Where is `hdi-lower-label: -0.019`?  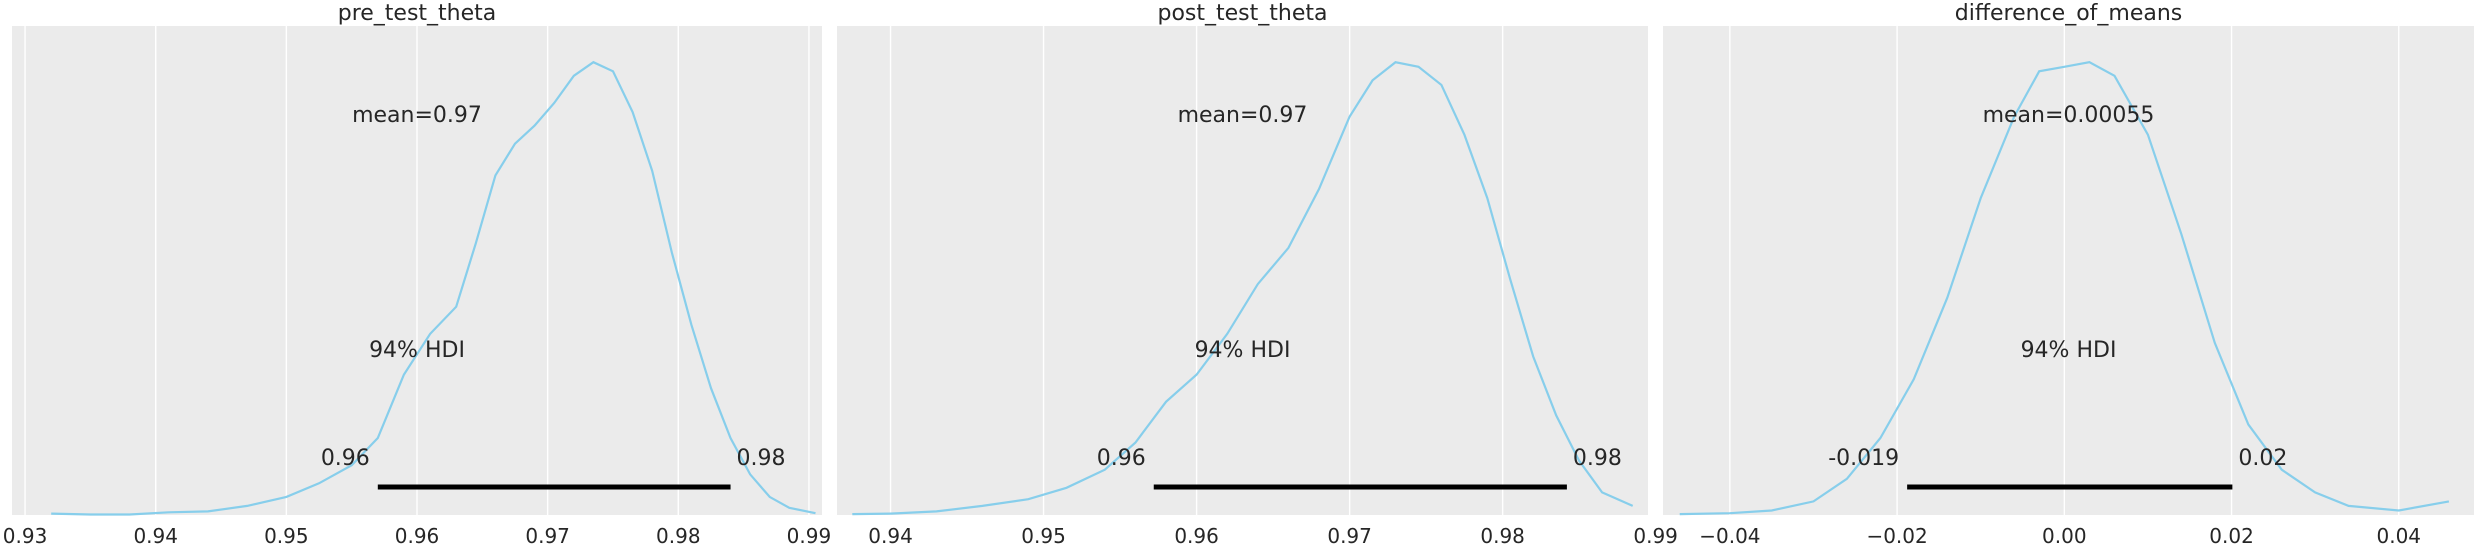 hdi-lower-label: -0.019 is located at coordinates (1863, 458).